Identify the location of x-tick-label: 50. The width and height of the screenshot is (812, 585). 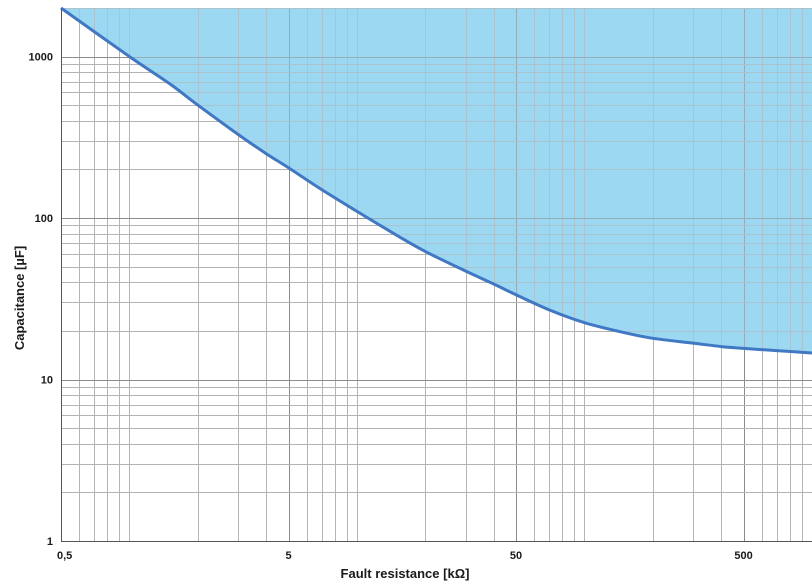
(516, 556).